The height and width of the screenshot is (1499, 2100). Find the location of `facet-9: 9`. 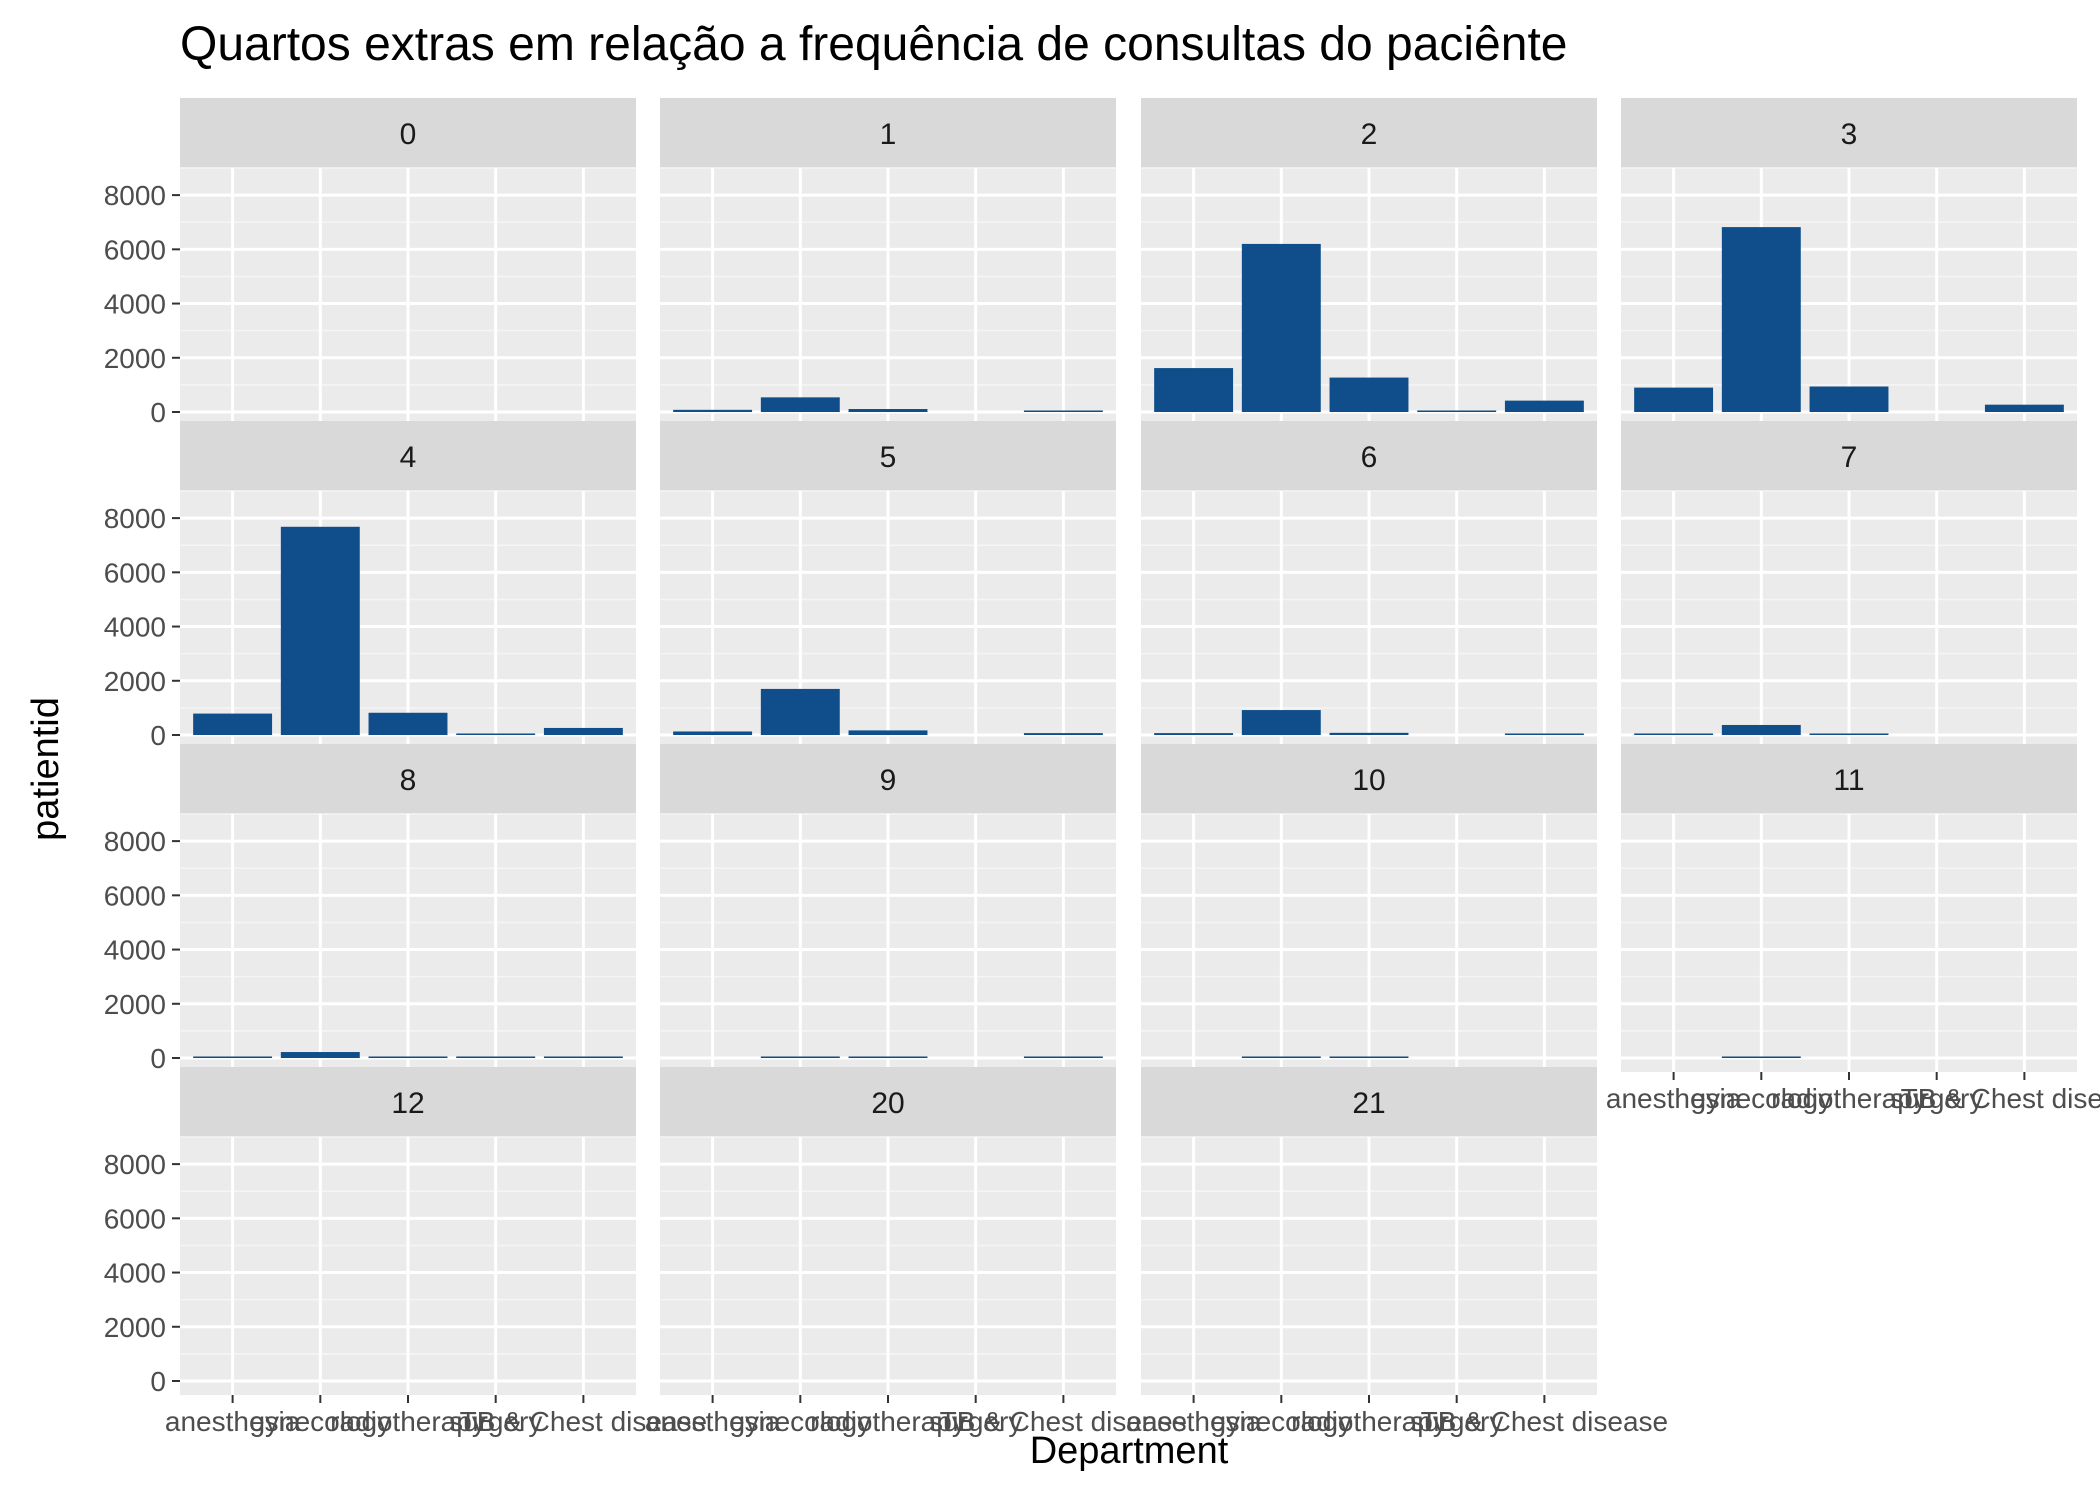

facet-9: 9 is located at coordinates (888, 908).